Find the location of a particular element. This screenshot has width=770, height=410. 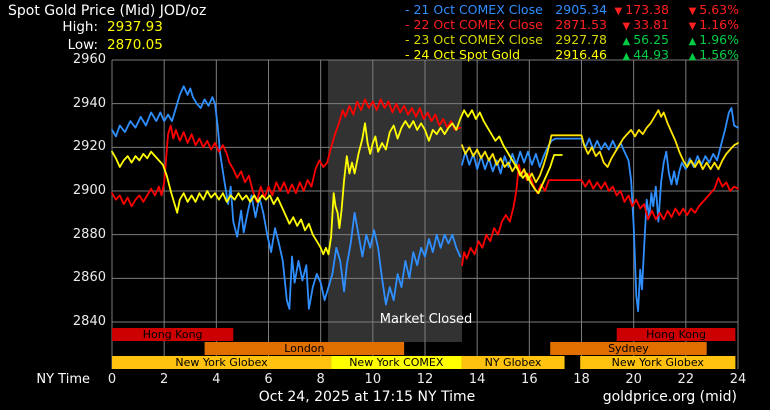

y-tick-label: 2880 is located at coordinates (89, 234).